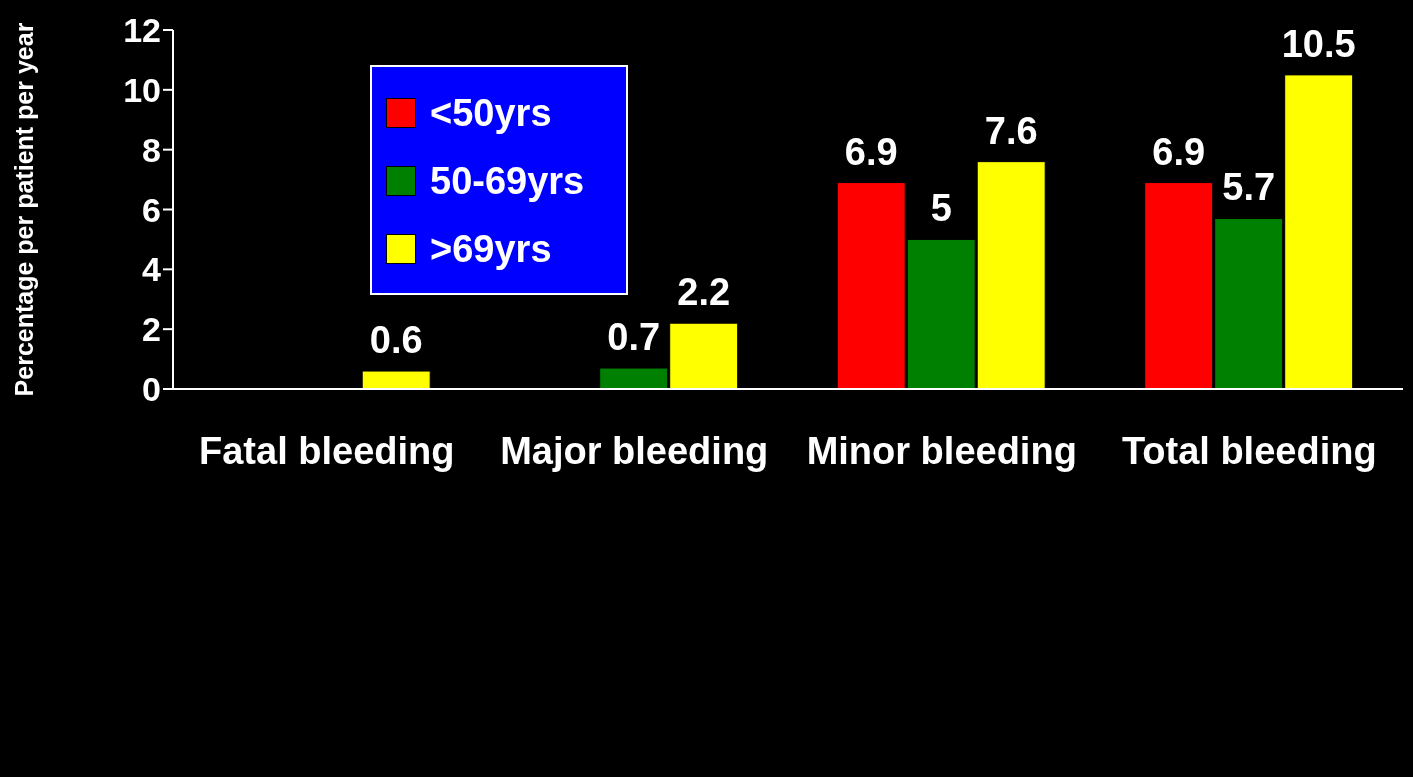  What do you see at coordinates (151, 329) in the screenshot?
I see `y-tick-label: 2` at bounding box center [151, 329].